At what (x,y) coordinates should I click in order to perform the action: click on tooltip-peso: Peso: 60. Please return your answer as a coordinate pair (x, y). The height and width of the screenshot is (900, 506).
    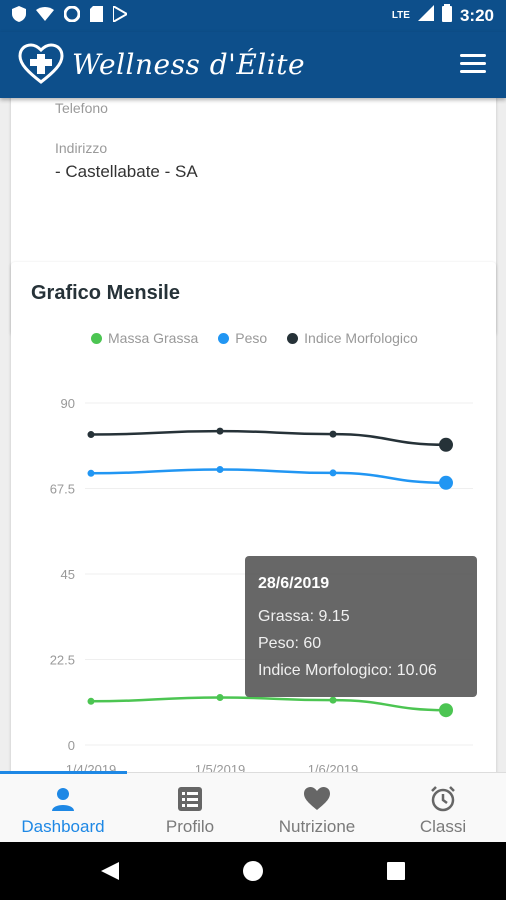
    Looking at the image, I should click on (290, 643).